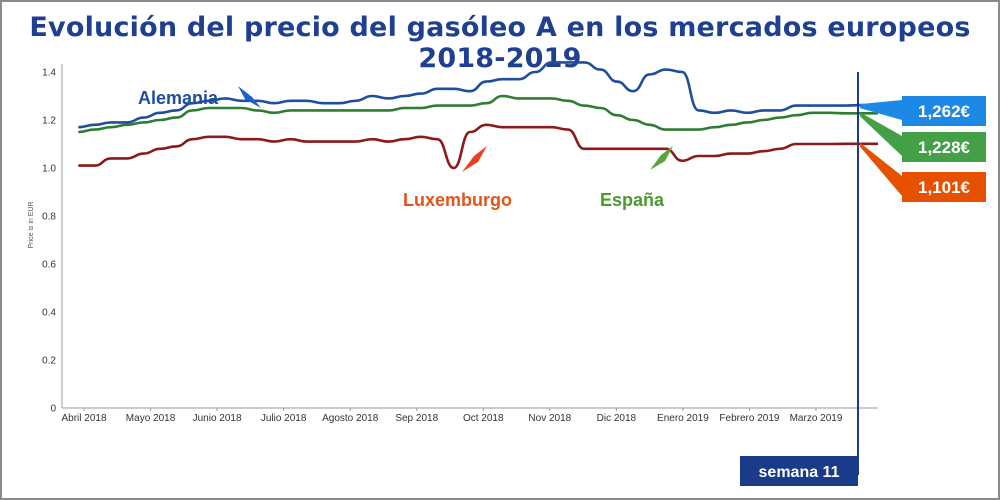 The width and height of the screenshot is (1000, 500). Describe the element at coordinates (483, 418) in the screenshot. I see `x-tick-label: Oct 2018` at that location.